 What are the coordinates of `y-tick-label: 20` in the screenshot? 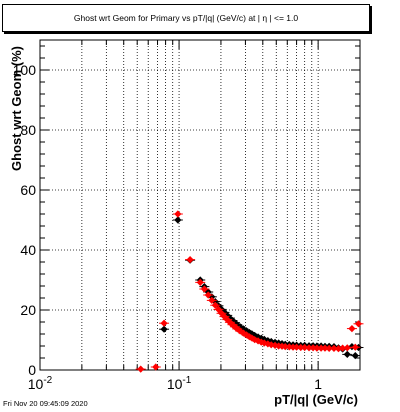 It's located at (28, 310).